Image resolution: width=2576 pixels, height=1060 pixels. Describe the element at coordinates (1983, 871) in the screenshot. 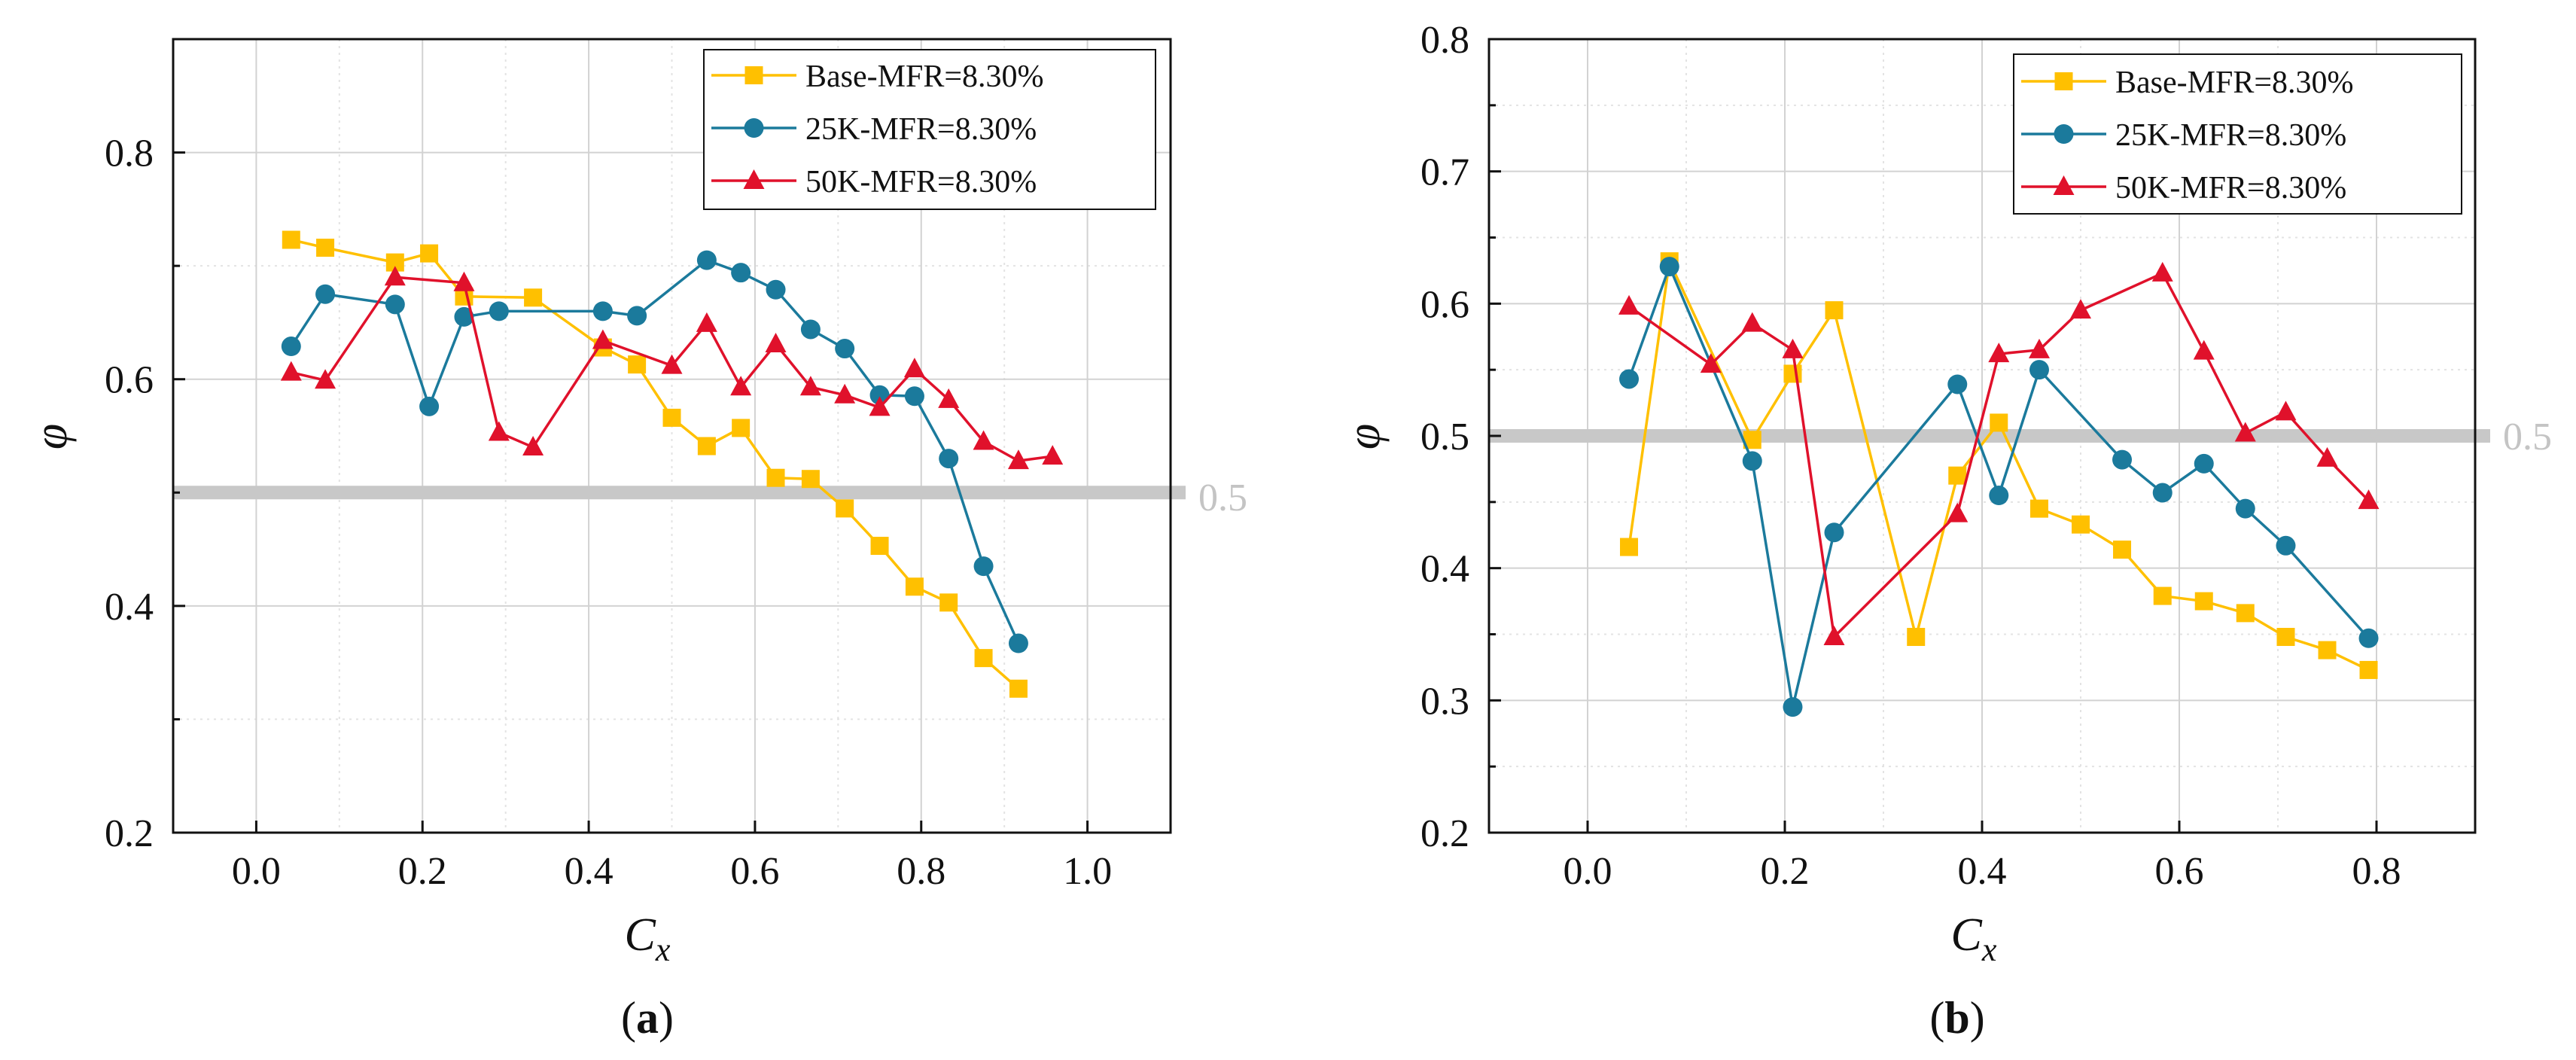

I see `panel-b-x-tick-label: 0.4` at that location.